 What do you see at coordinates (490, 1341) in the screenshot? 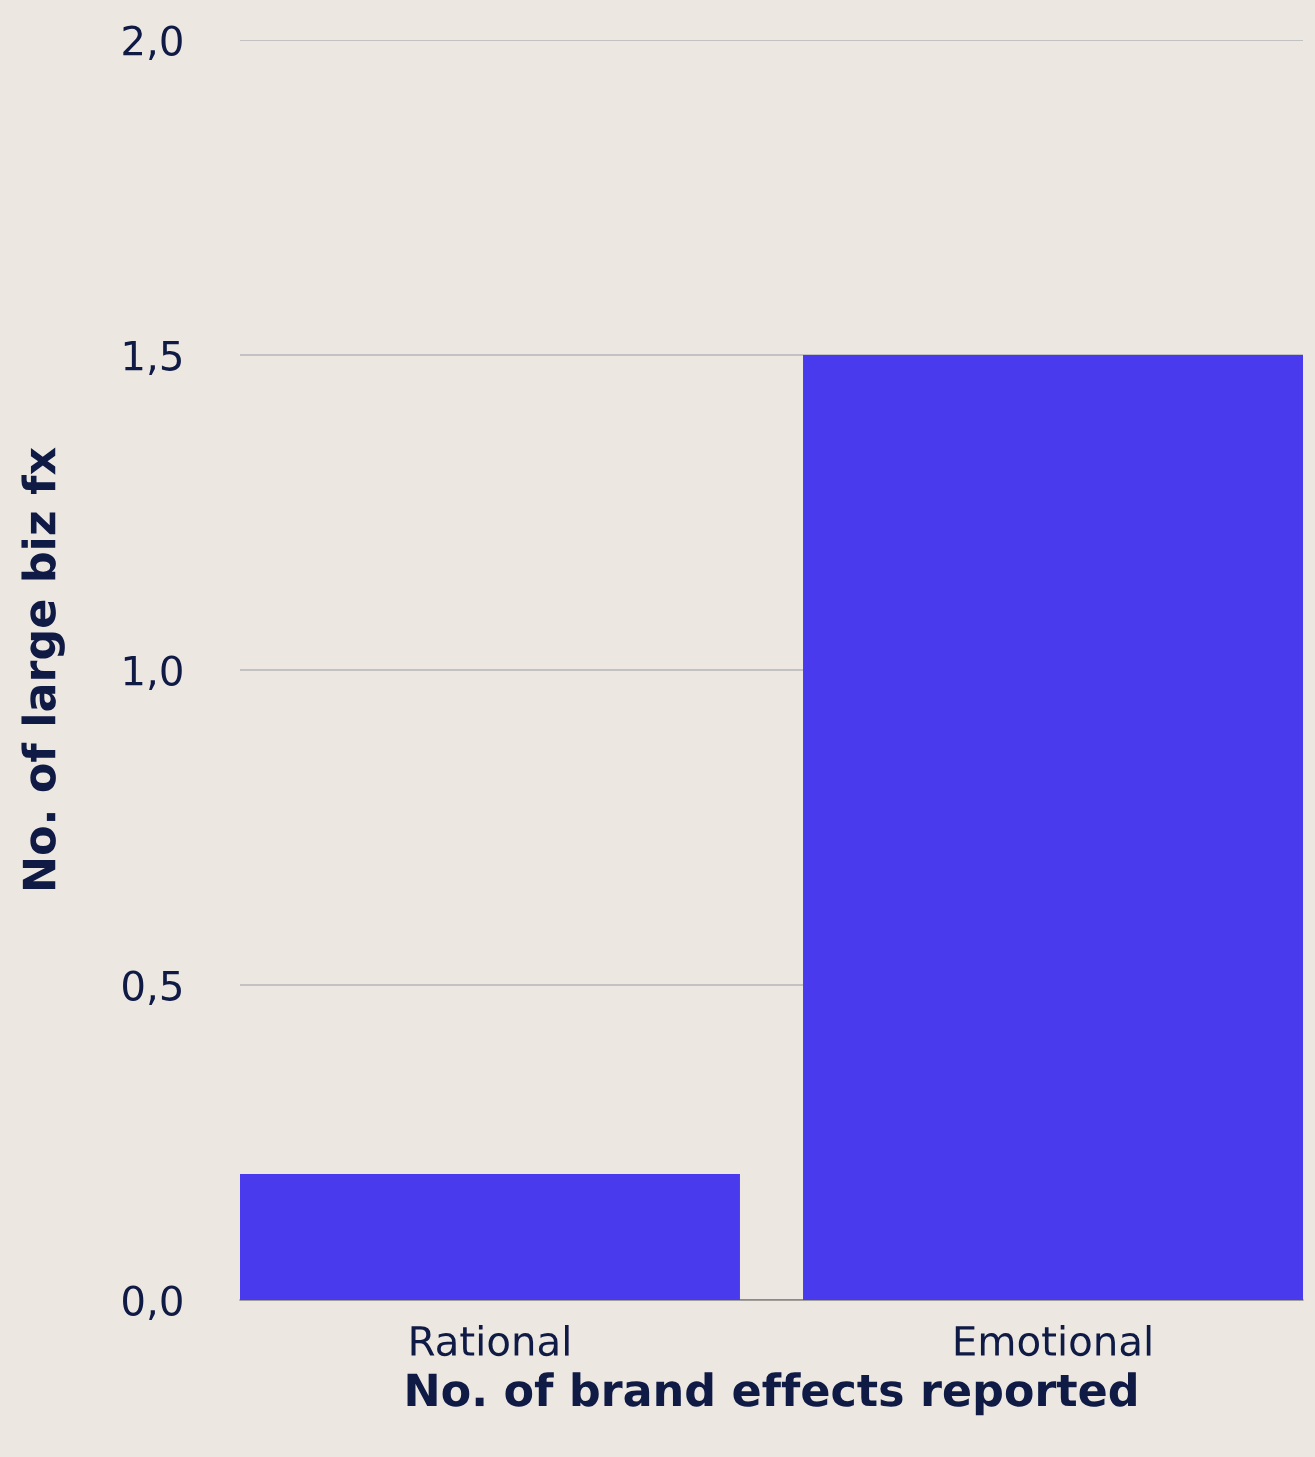
I see `x-tick-label: Rational` at bounding box center [490, 1341].